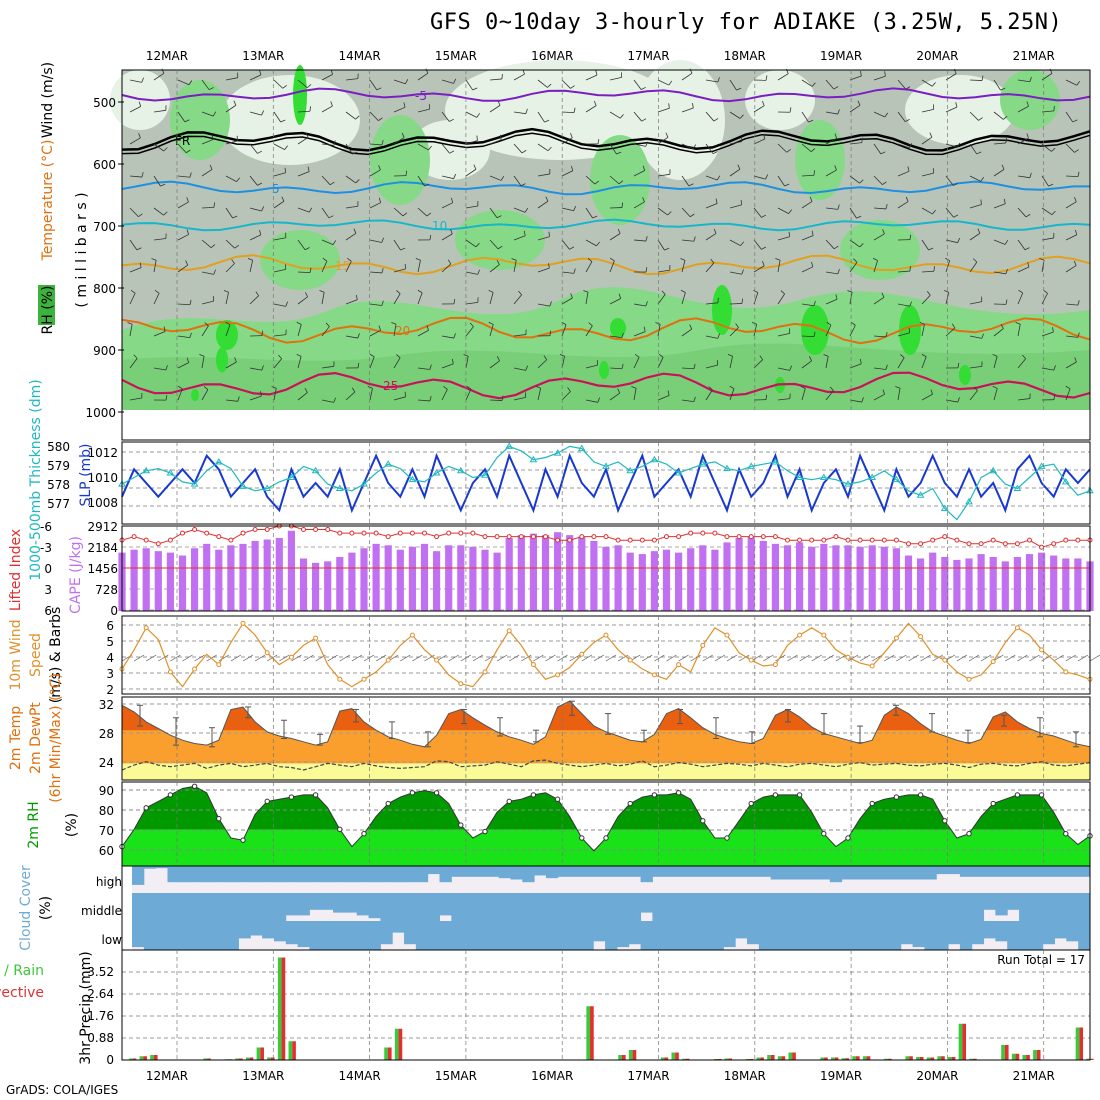 Image resolution: width=1100 pixels, height=1100 pixels. I want to click on rh2m-tick: 80, so click(106, 811).